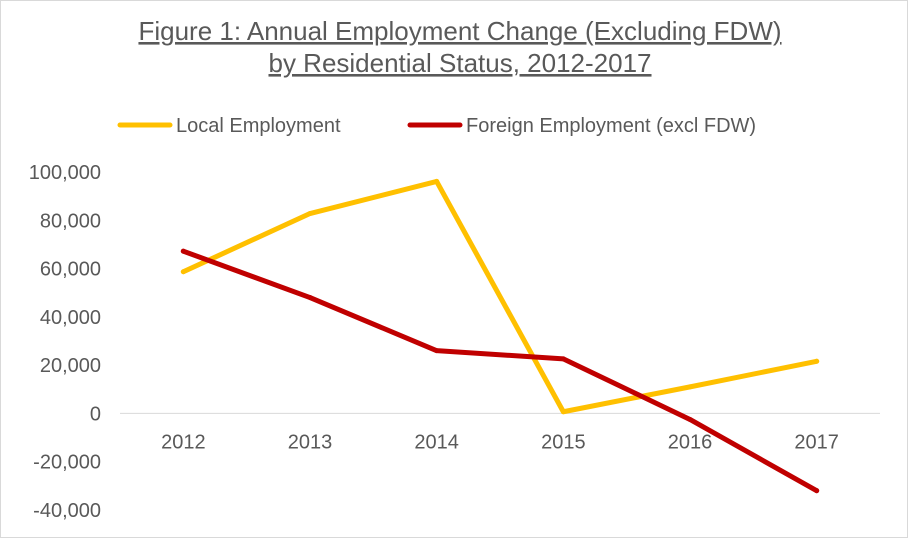 The height and width of the screenshot is (540, 910). Describe the element at coordinates (65, 173) in the screenshot. I see `y-tick-label: 100,000` at that location.